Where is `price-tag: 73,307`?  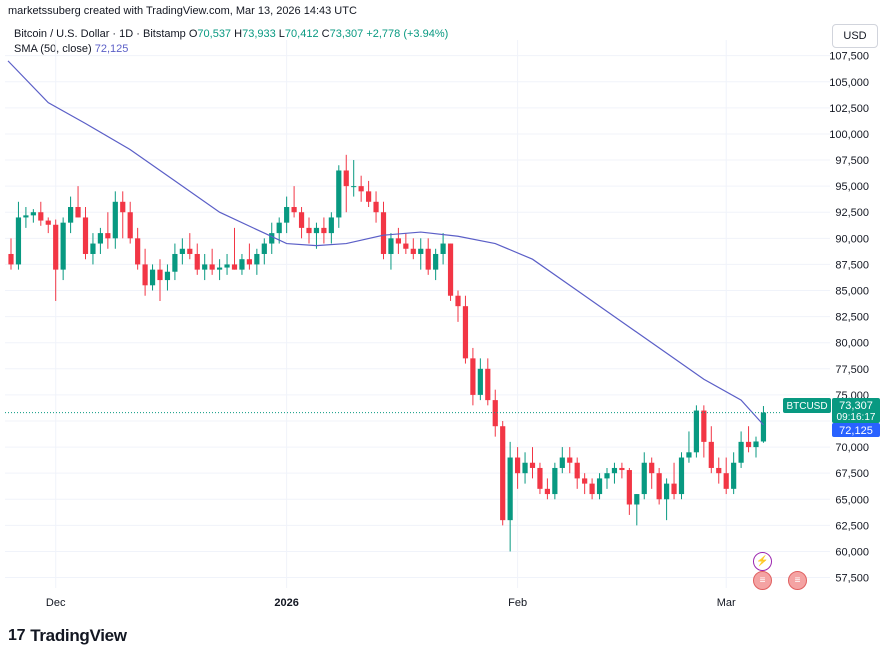 price-tag: 73,307 is located at coordinates (856, 406).